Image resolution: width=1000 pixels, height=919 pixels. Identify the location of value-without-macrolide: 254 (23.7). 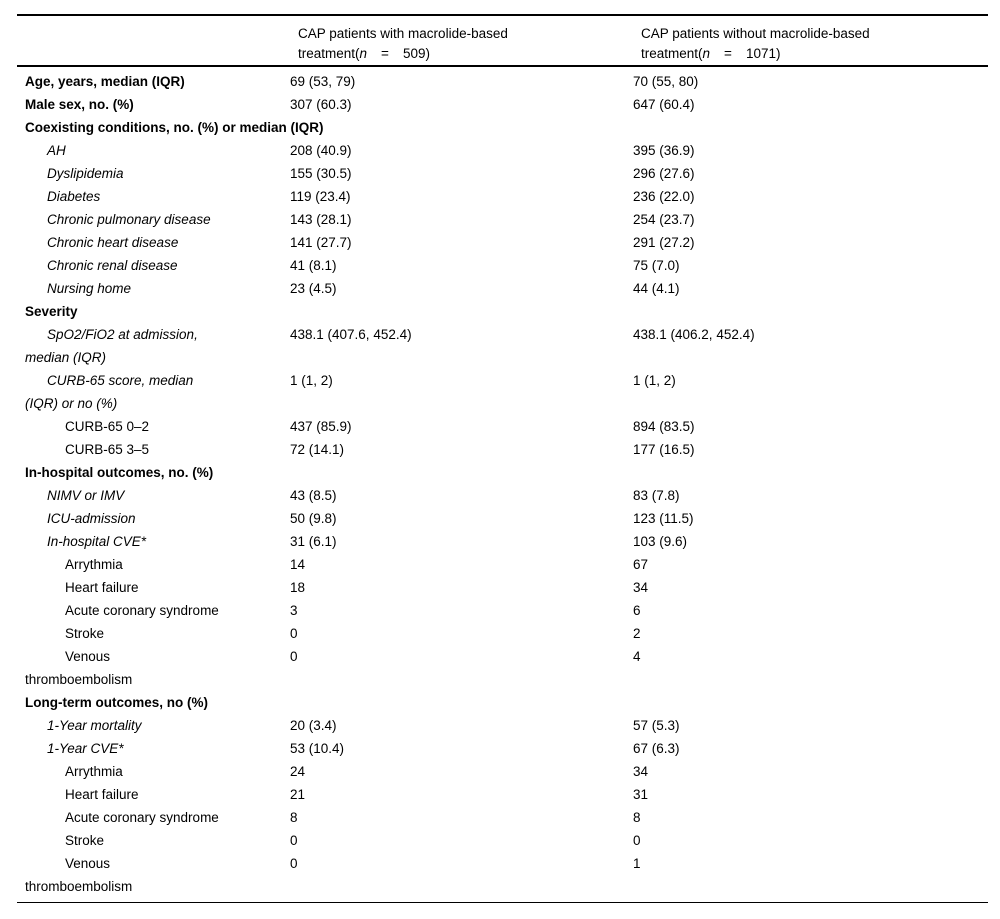
(664, 219).